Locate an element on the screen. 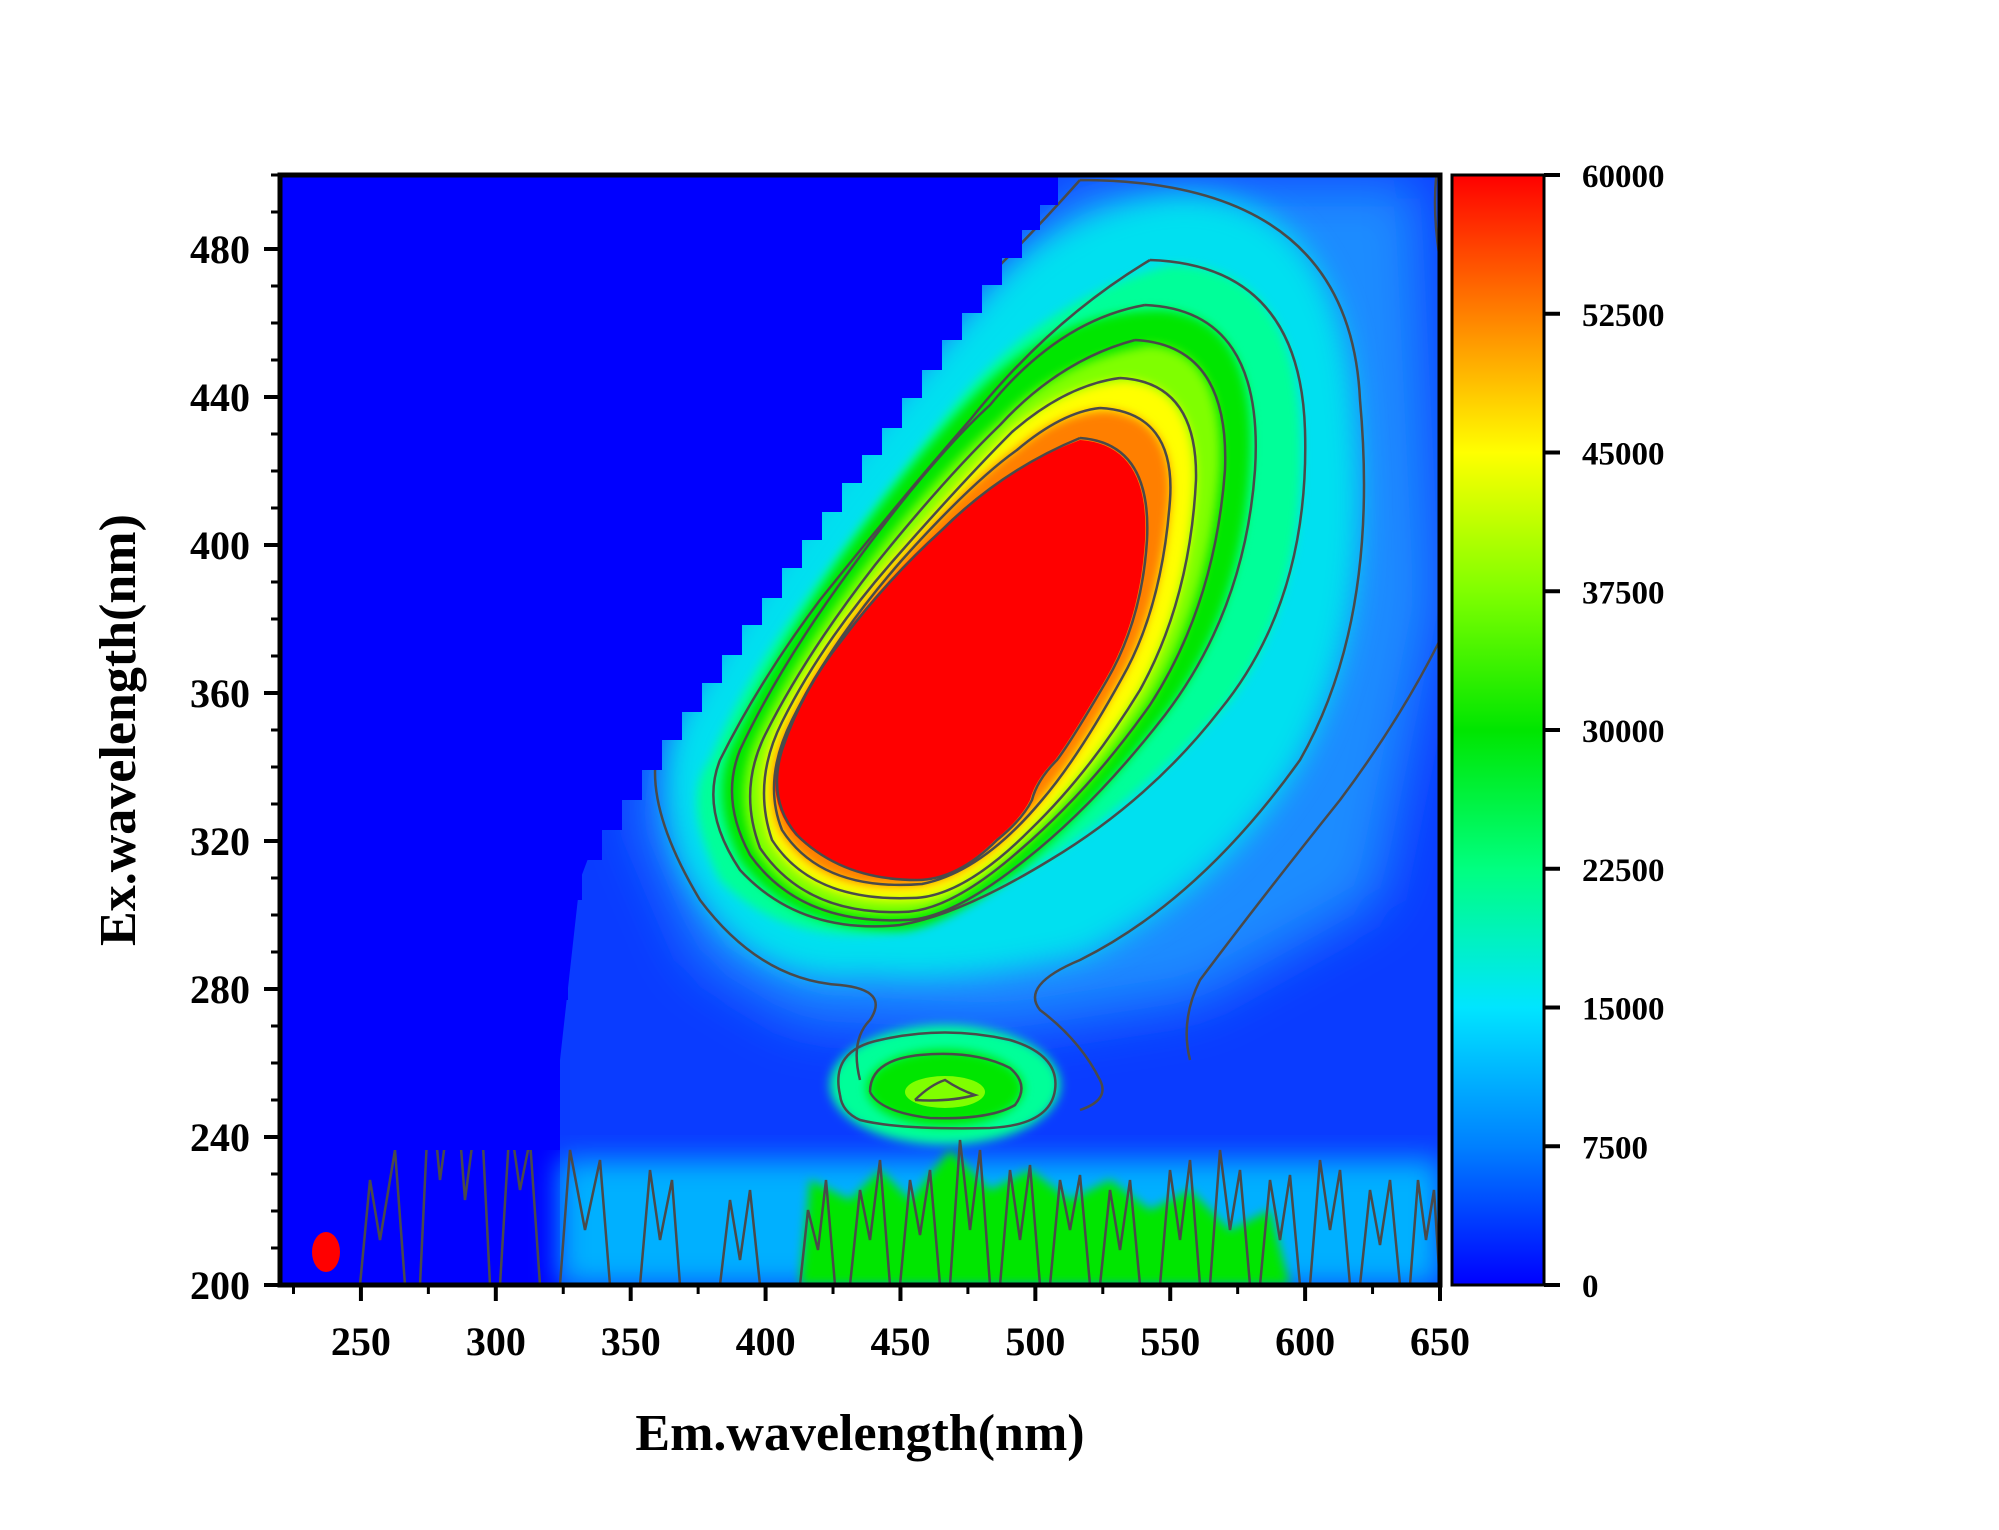 The height and width of the screenshot is (1530, 1999). colorbar-tick-label: 52500 is located at coordinates (1623, 316).